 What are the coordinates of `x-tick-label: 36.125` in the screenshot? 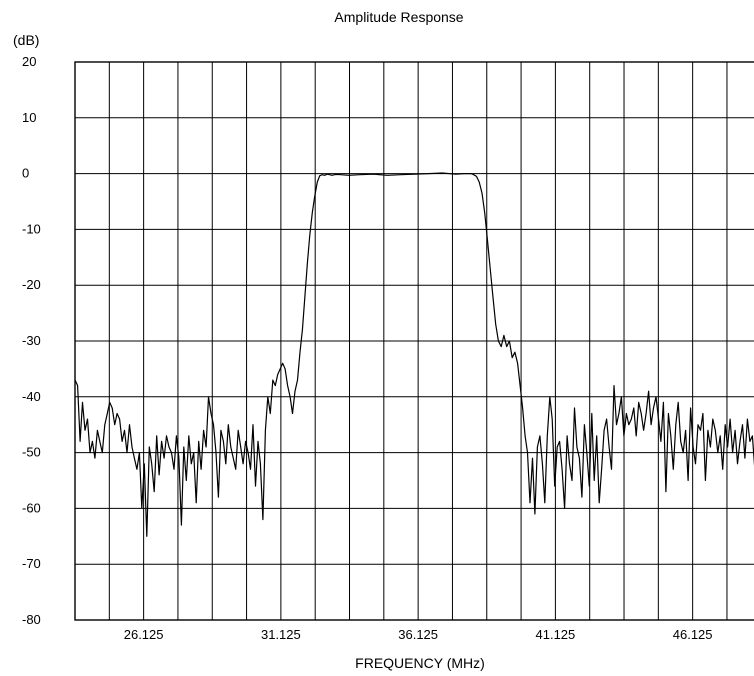 It's located at (418, 634).